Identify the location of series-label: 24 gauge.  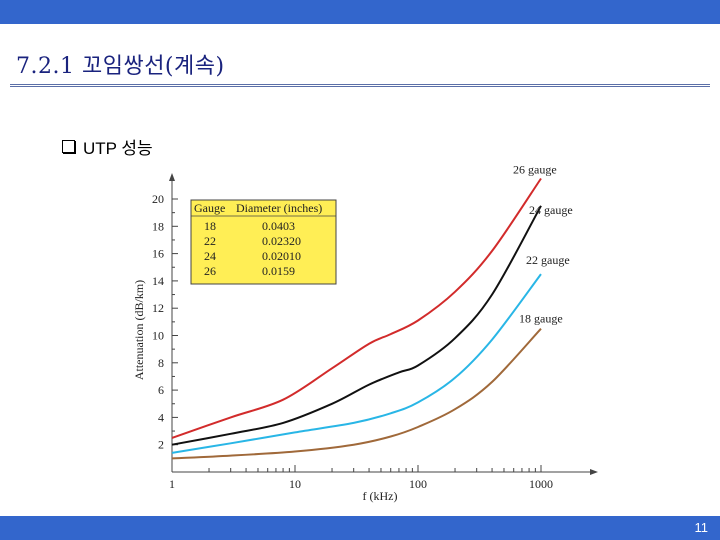
(551, 210).